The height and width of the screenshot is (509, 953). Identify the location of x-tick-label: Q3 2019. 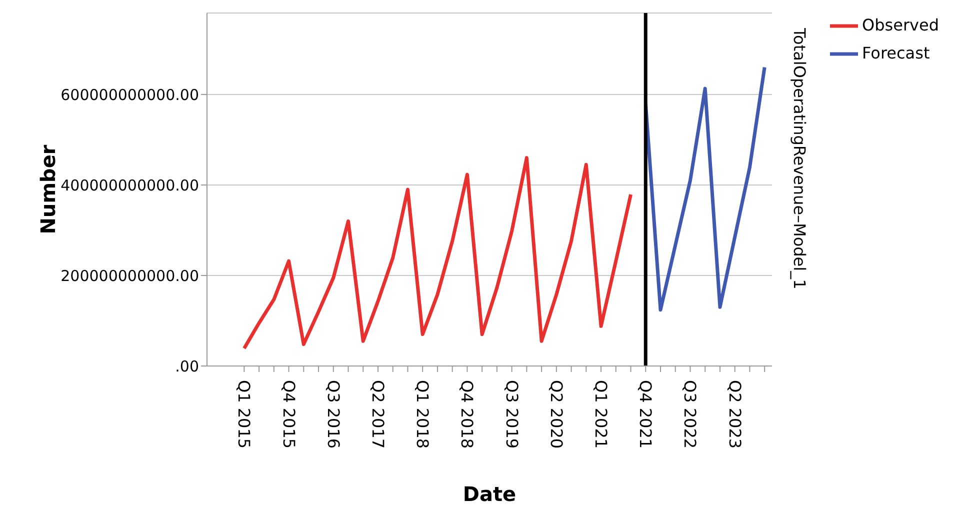
(512, 414).